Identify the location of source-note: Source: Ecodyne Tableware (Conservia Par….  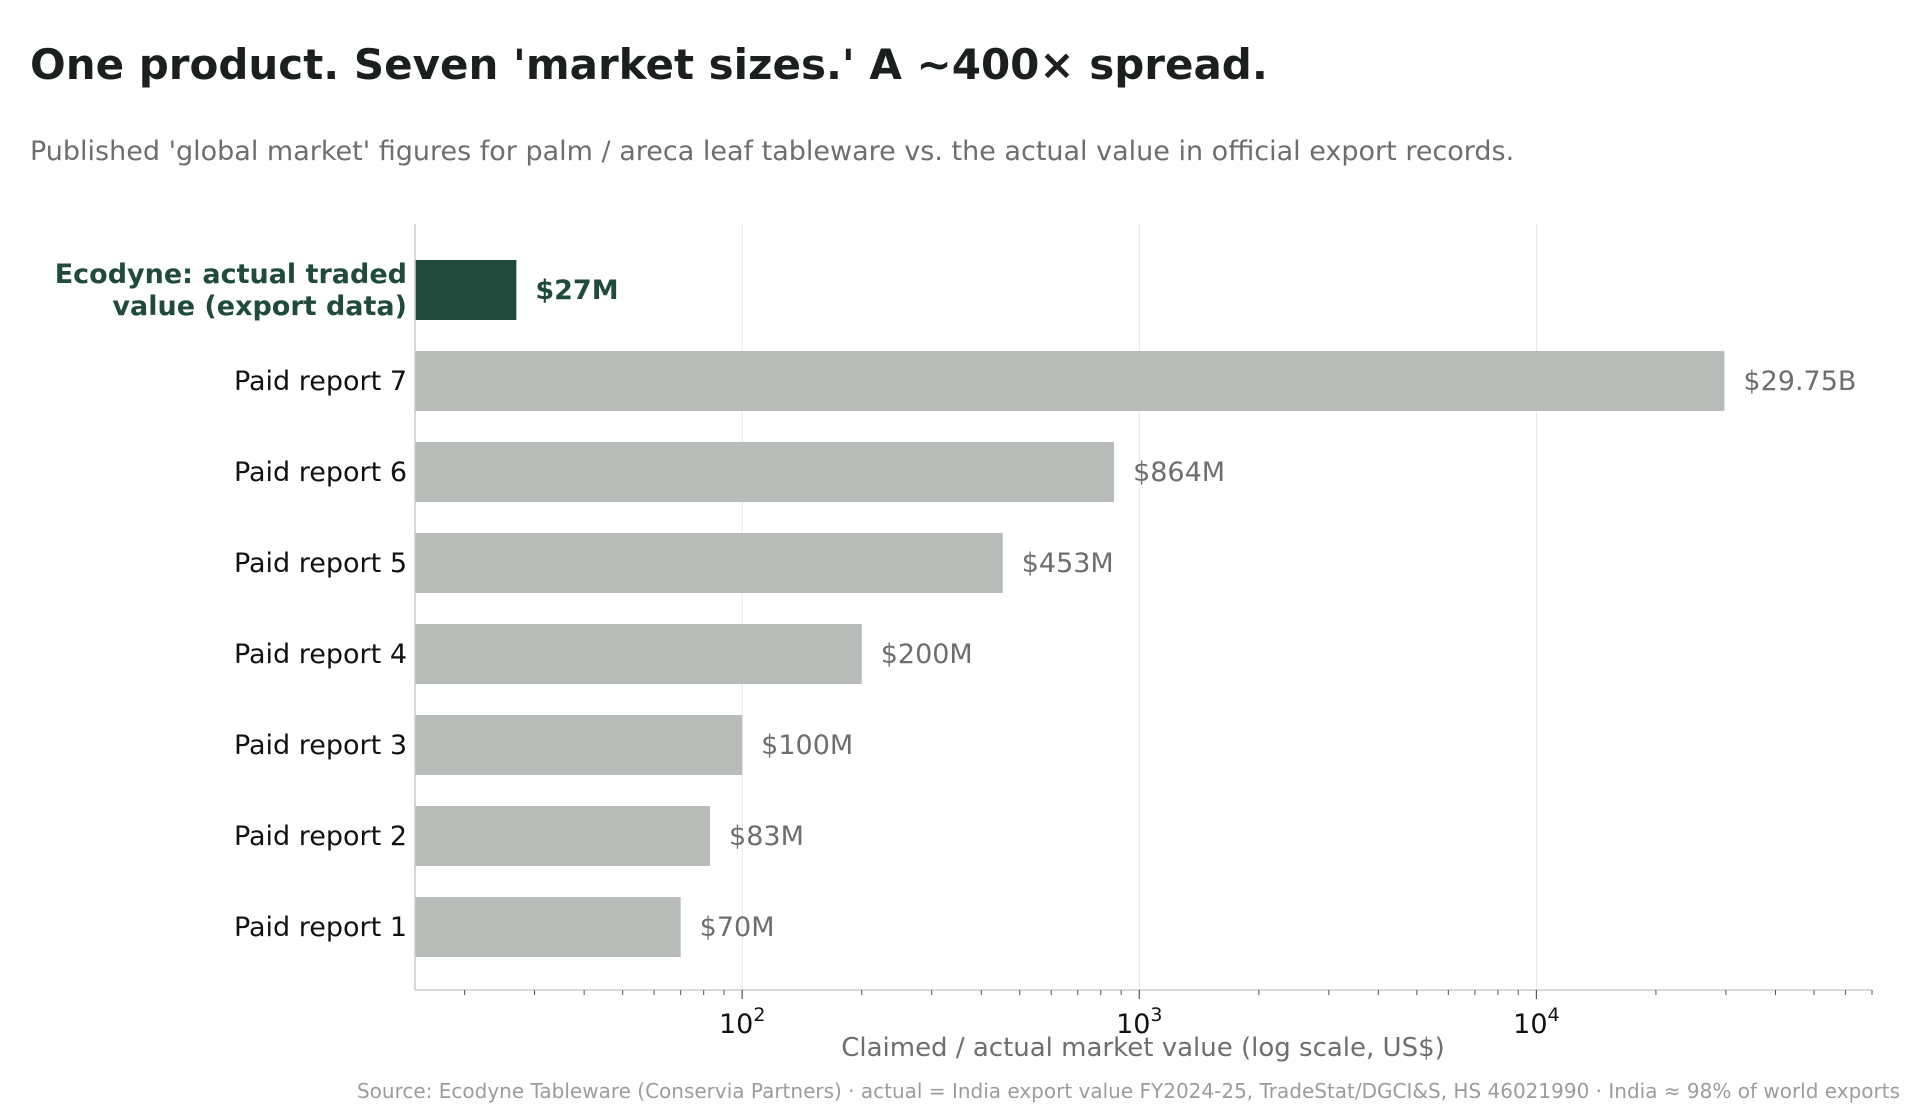
(1128, 1091).